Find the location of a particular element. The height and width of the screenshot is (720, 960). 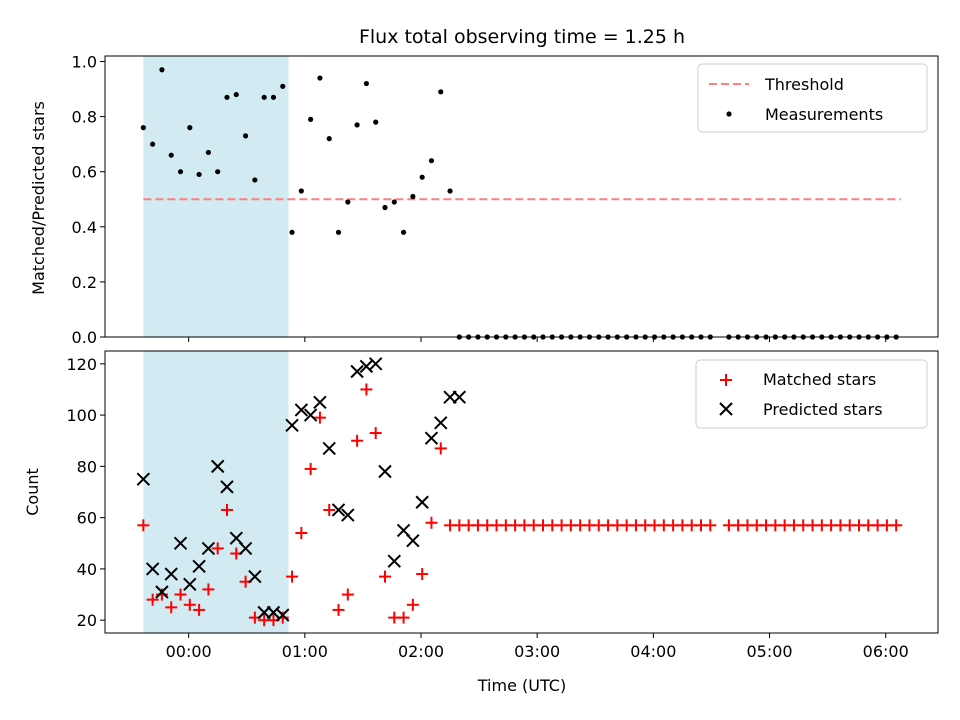

x-tick-label: 01:00 is located at coordinates (305, 651).